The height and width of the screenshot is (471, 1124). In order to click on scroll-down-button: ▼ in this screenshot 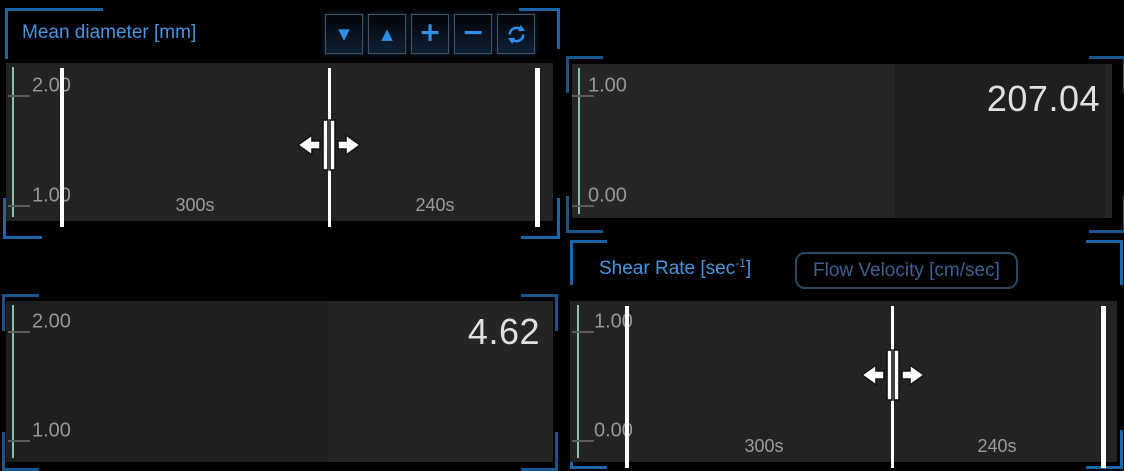, I will do `click(344, 34)`.